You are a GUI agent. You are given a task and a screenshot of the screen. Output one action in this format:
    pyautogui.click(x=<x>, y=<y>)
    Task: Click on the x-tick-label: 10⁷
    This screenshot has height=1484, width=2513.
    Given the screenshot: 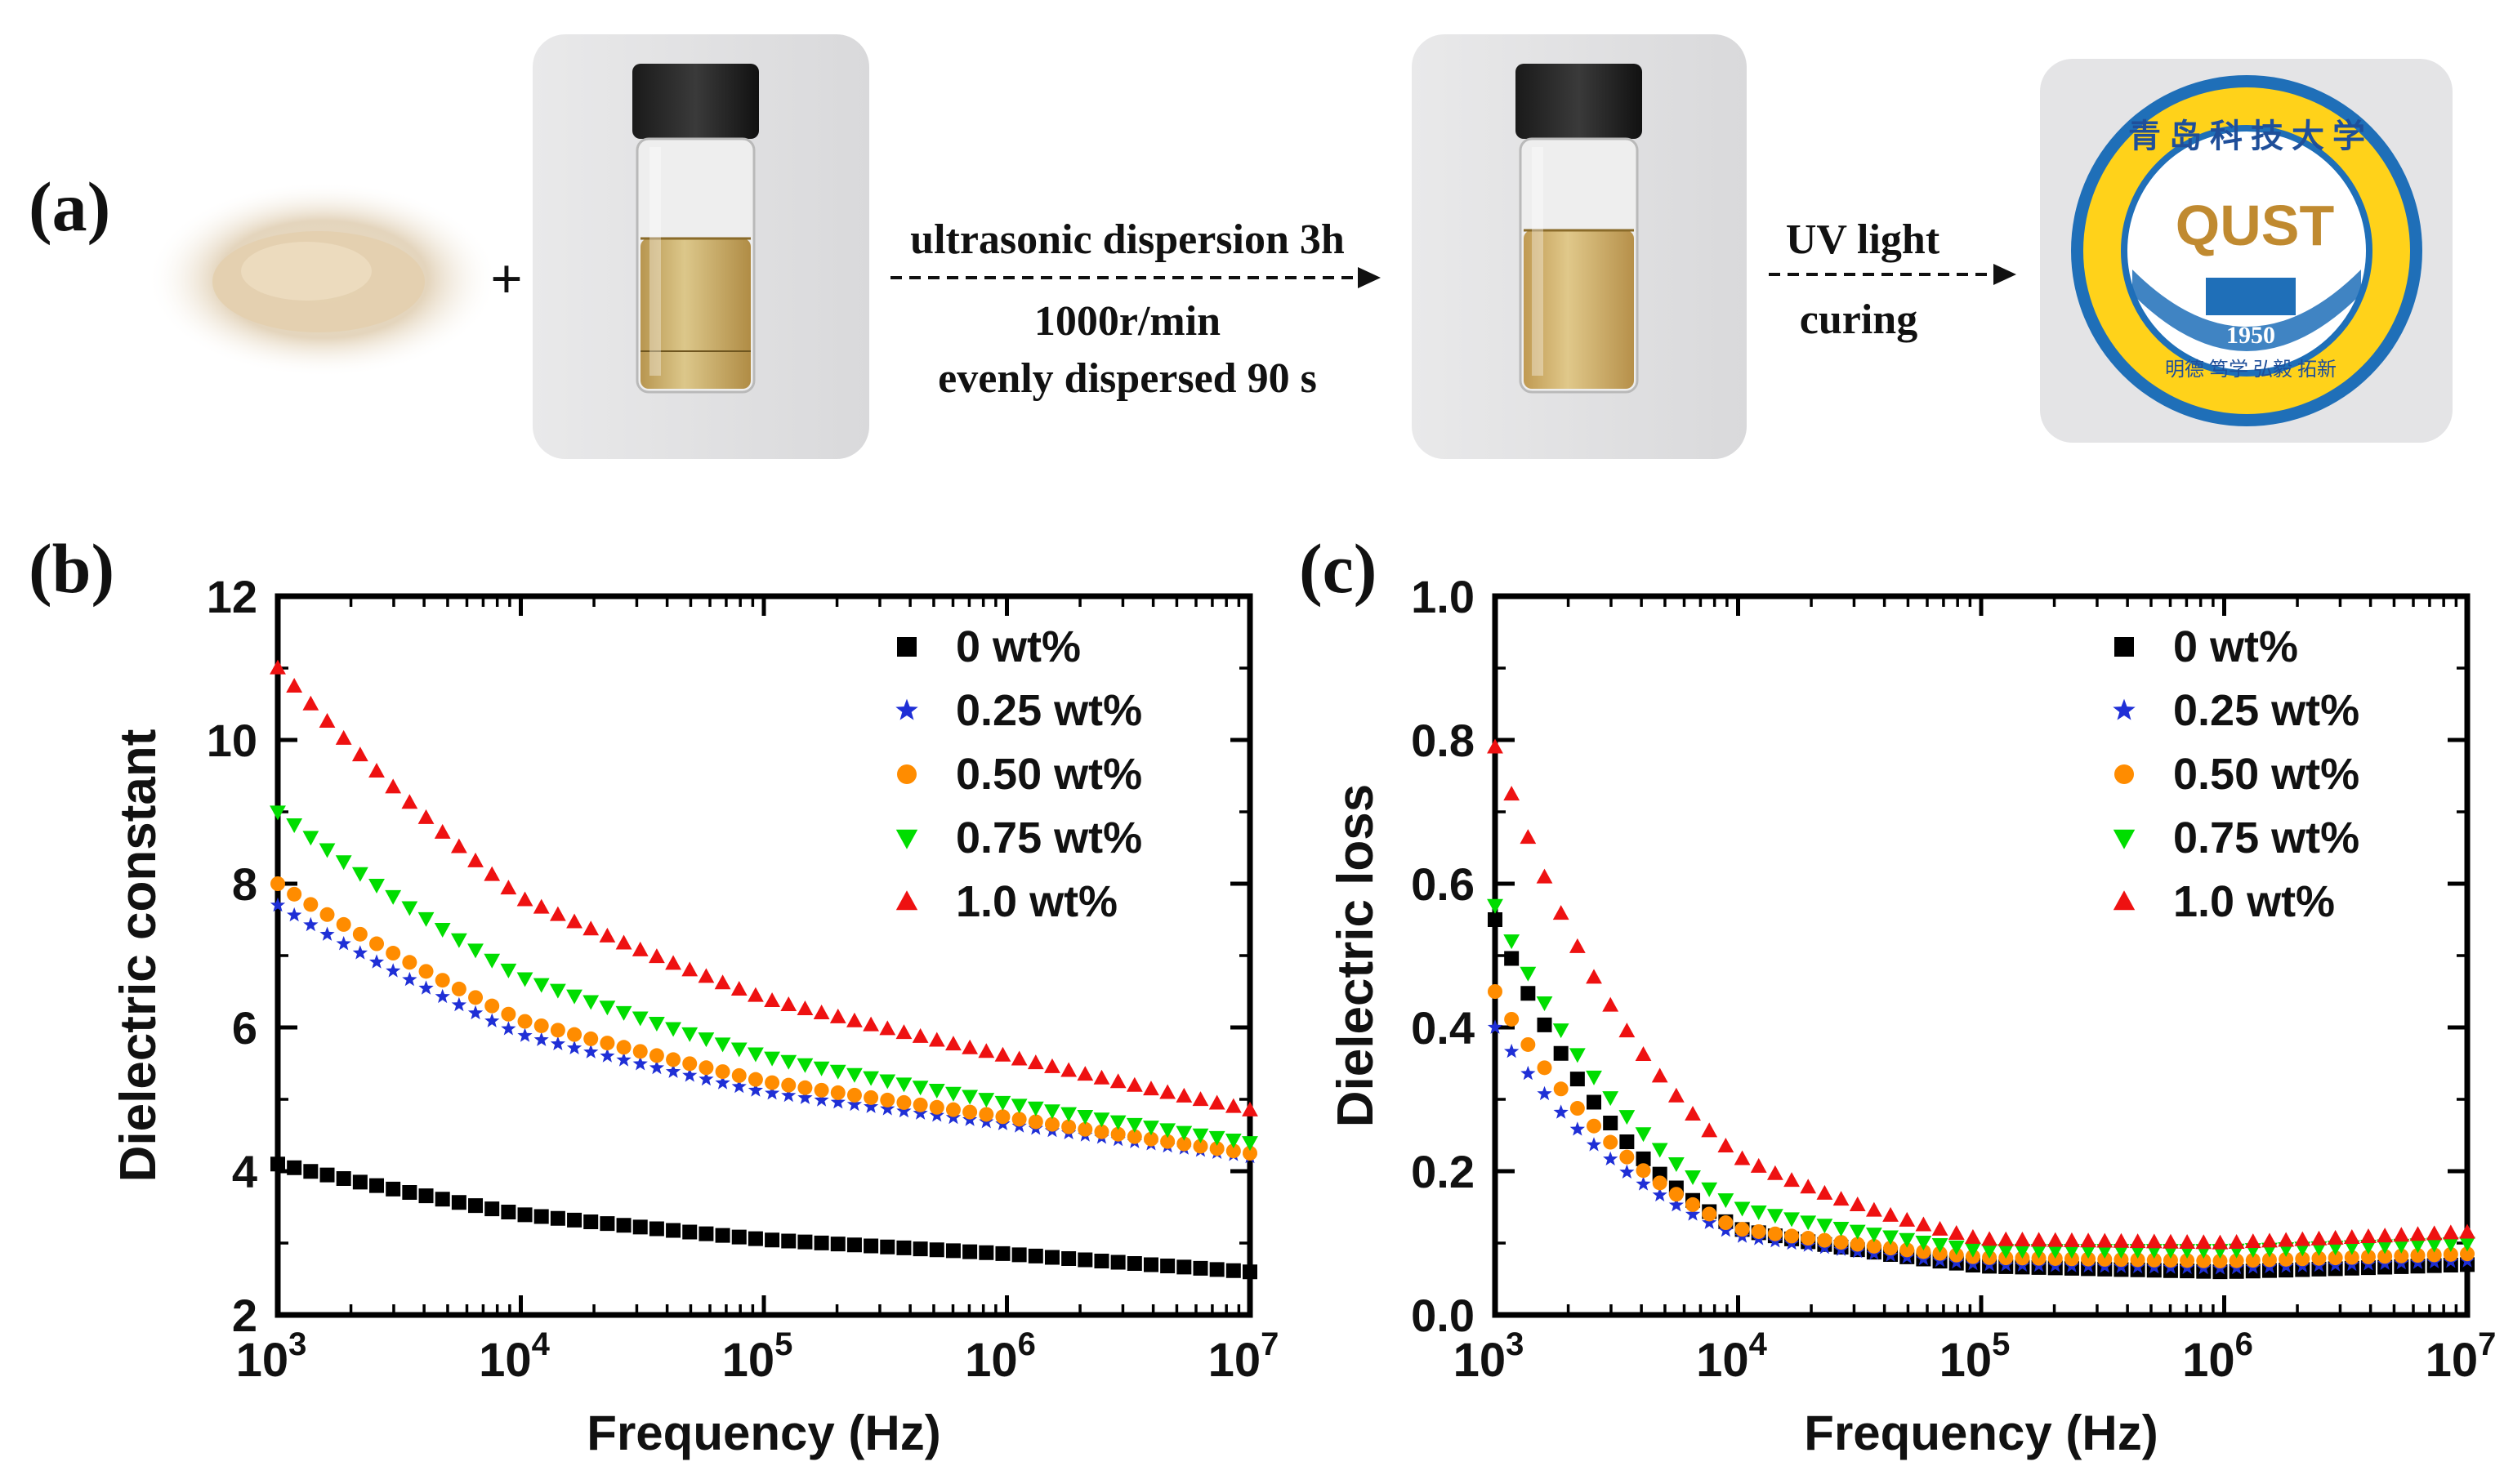 What is the action you would take?
    pyautogui.click(x=2461, y=1356)
    